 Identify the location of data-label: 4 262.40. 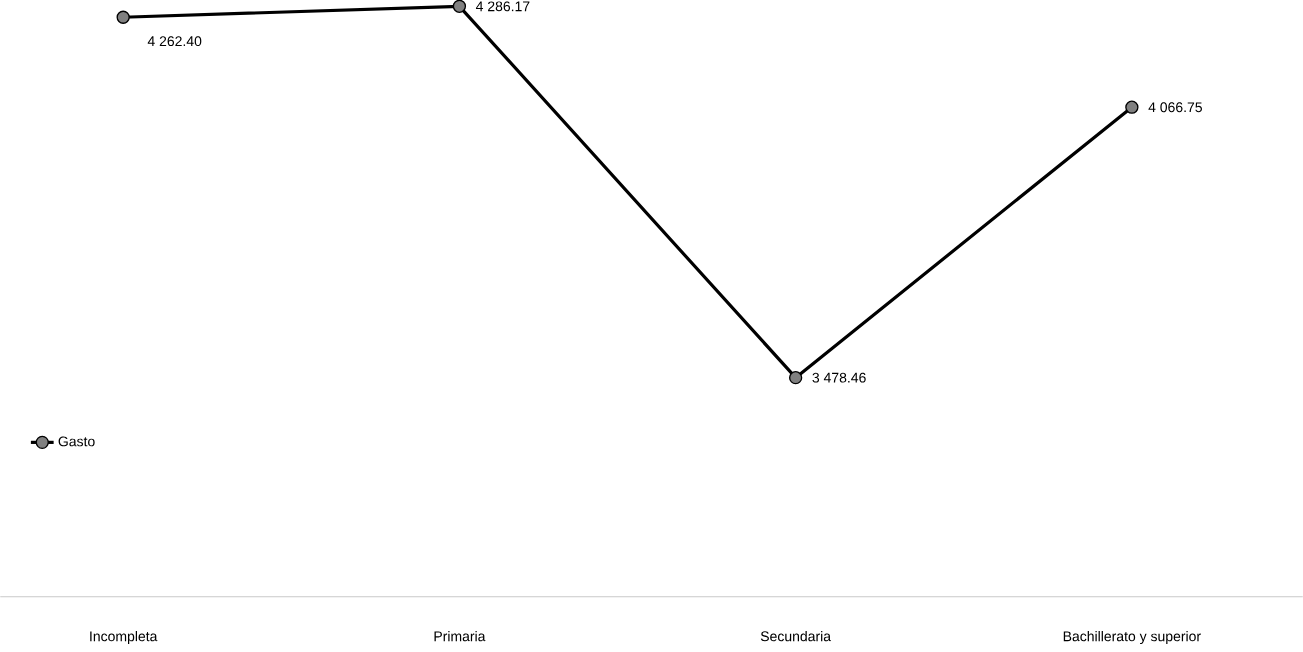
(174, 41).